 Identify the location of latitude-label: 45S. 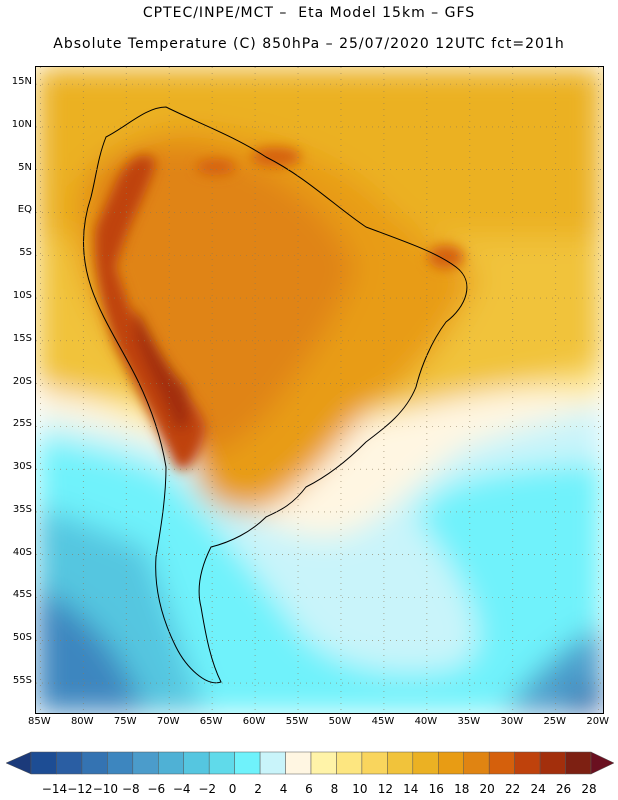
(22, 595).